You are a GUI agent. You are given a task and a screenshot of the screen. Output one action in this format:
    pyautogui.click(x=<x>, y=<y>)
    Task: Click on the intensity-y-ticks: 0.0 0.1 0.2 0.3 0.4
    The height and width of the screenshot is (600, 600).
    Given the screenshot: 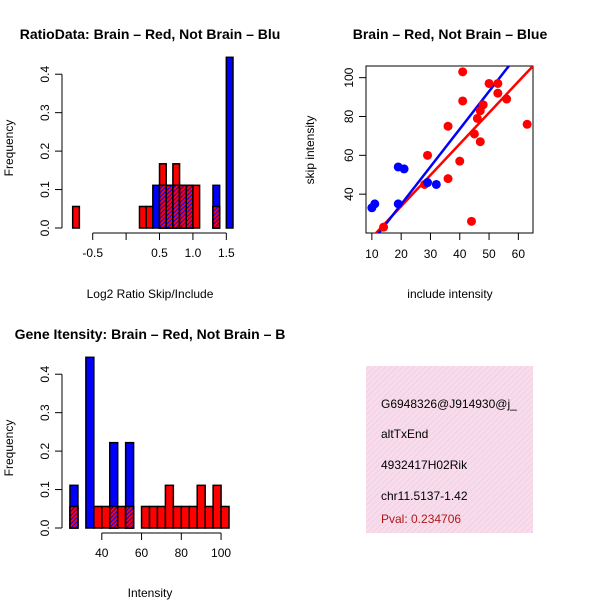 What is the action you would take?
    pyautogui.click(x=50, y=451)
    